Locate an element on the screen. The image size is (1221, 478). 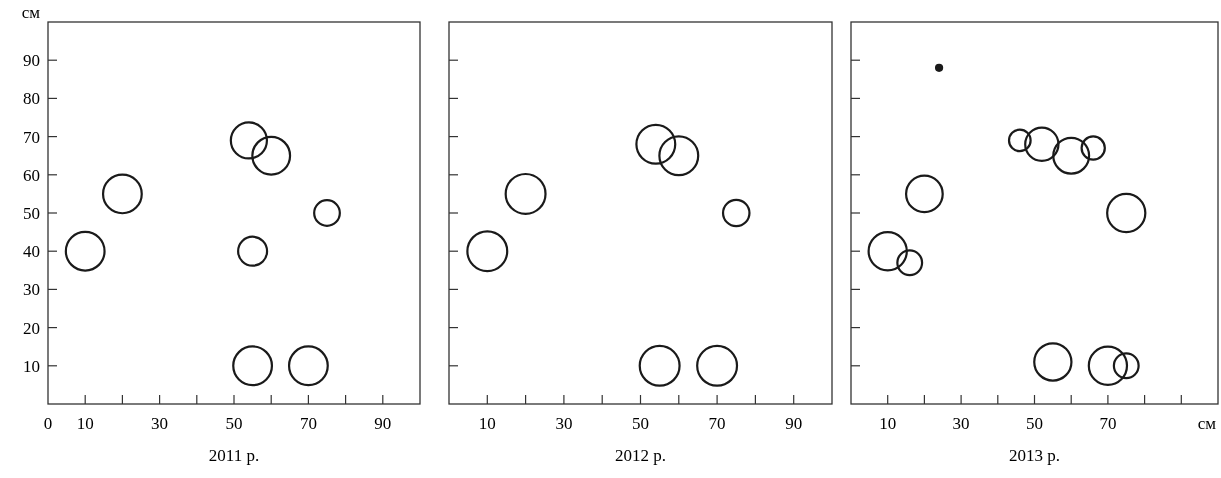
y-tick-label: 30 is located at coordinates (31, 290).